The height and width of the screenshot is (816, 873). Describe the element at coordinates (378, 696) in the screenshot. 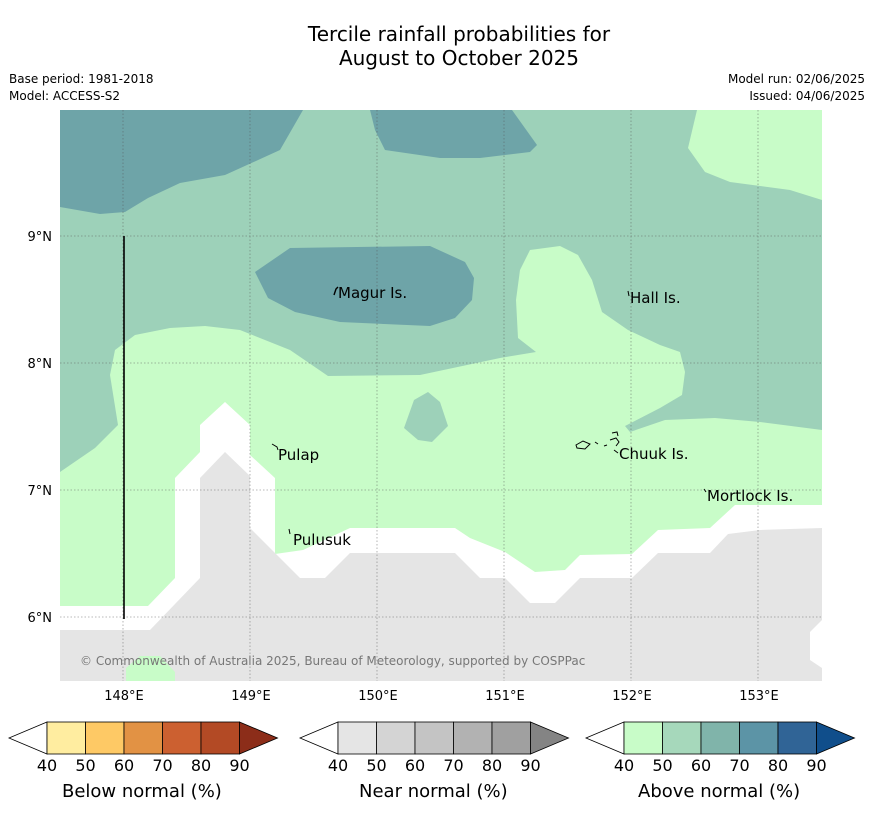

I see `lon-label-150e: 150°E` at that location.